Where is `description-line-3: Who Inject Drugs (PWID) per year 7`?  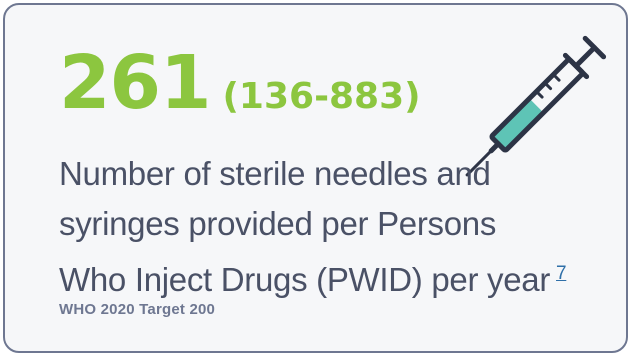
description-line-3: Who Inject Drugs (PWID) per year 7 is located at coordinates (319, 277).